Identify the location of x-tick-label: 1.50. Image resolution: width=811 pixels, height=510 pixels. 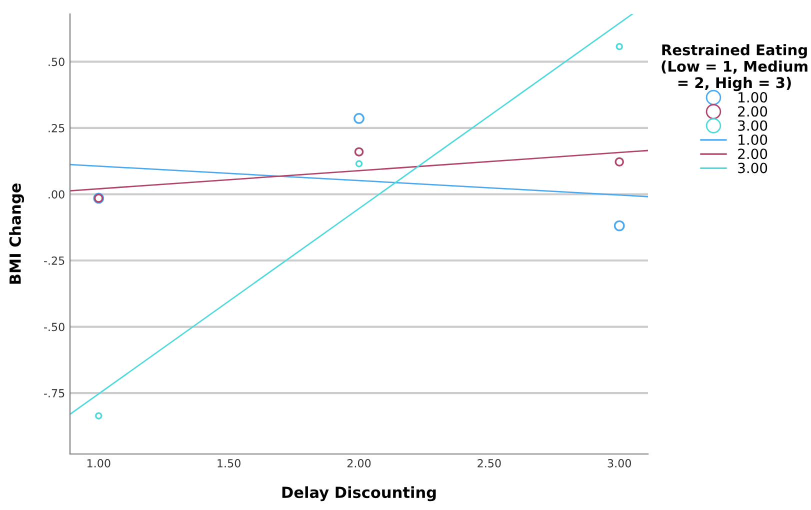
(229, 463).